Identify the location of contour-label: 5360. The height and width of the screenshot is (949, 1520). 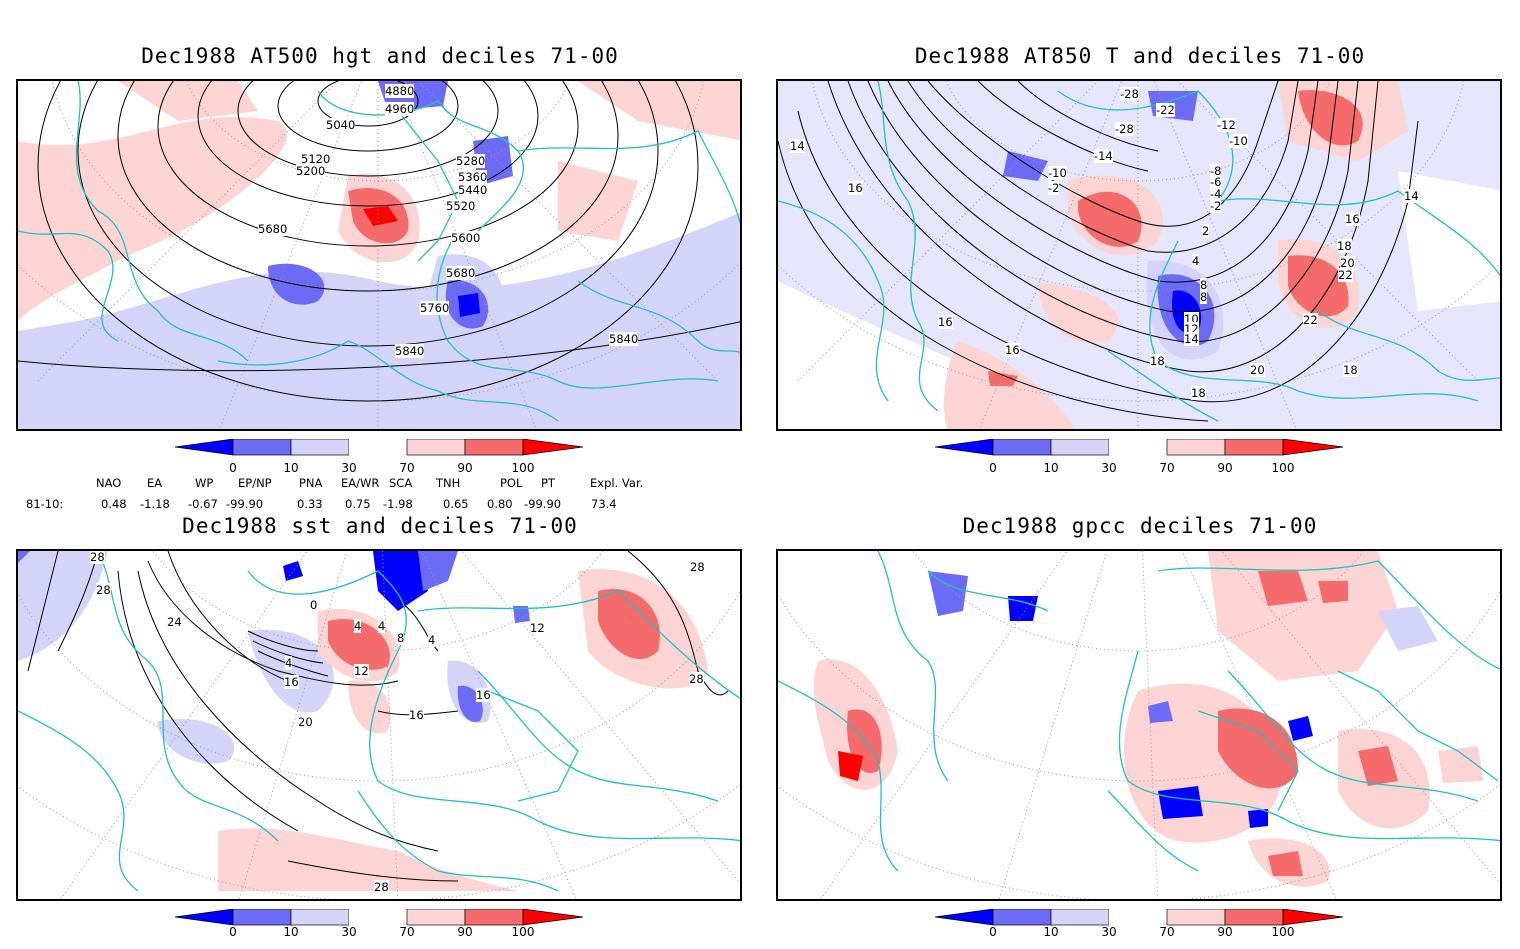
(473, 177).